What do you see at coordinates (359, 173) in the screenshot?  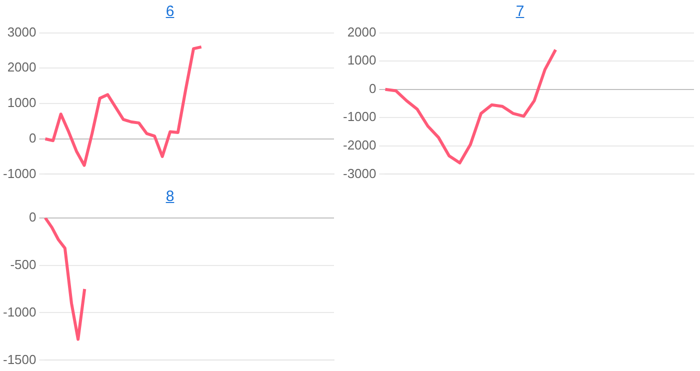 I see `y-tick-label: -3000` at bounding box center [359, 173].